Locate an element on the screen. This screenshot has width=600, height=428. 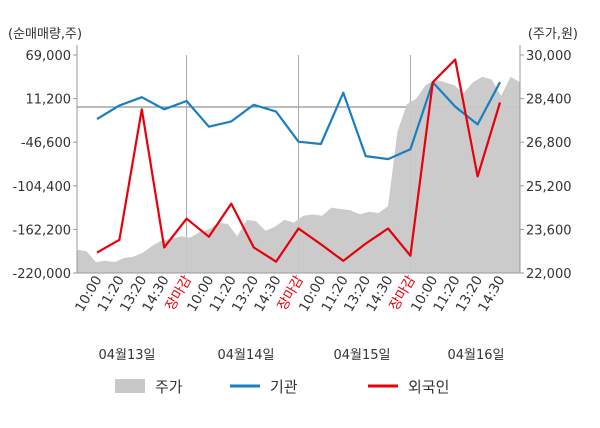
legend-swatch-price is located at coordinates (130, 386).